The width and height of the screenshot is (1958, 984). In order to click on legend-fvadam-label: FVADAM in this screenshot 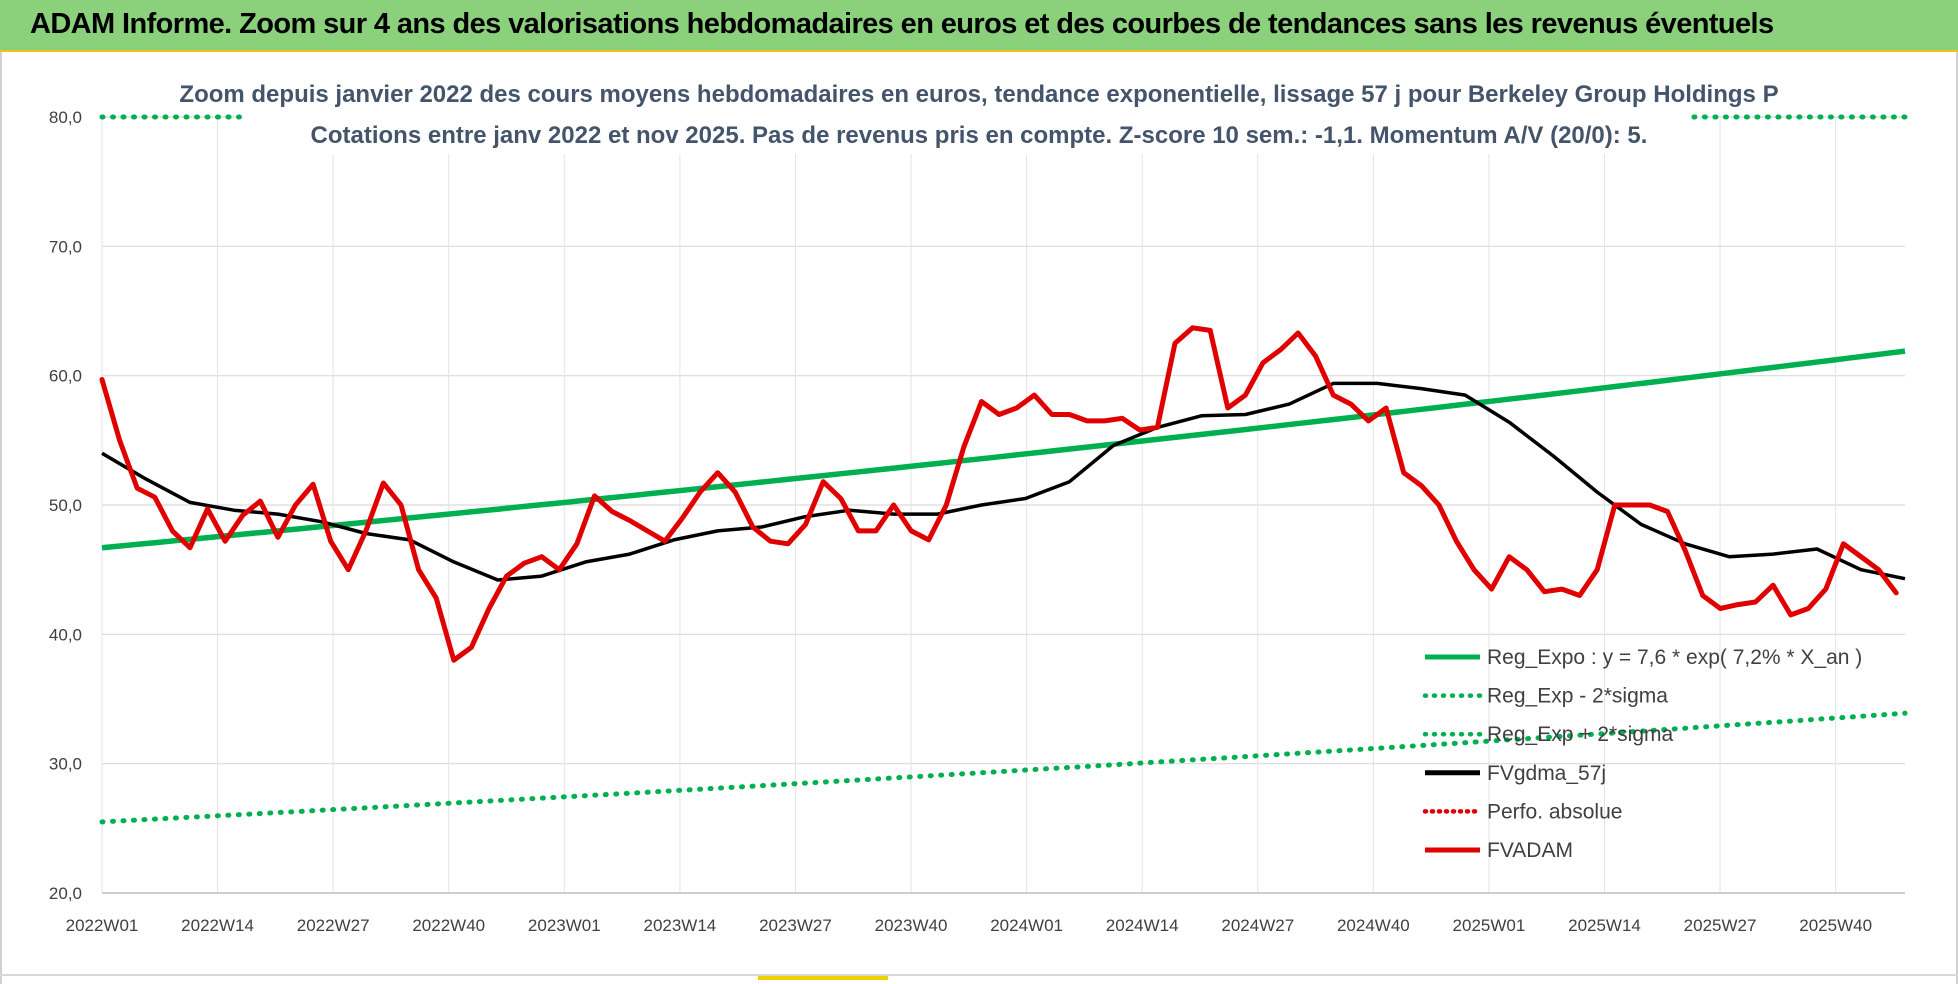, I will do `click(1530, 850)`.